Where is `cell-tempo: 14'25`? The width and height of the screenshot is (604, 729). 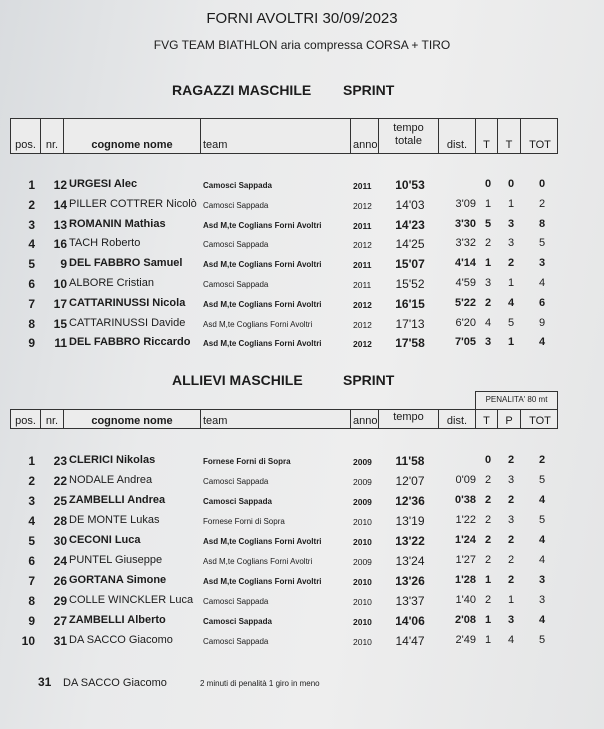
cell-tempo: 14'25 is located at coordinates (410, 244).